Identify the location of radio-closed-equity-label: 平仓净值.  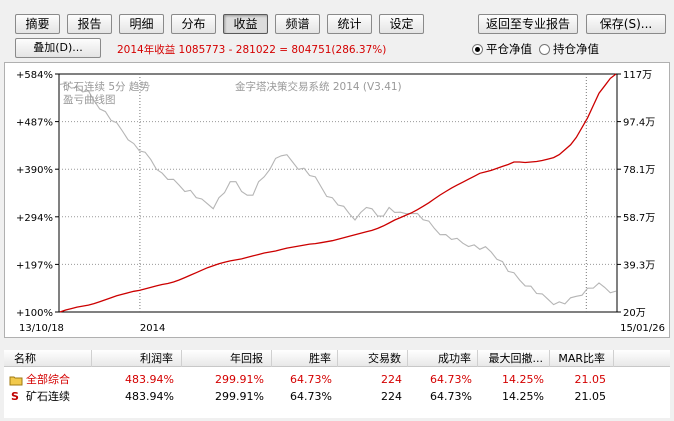
(509, 49).